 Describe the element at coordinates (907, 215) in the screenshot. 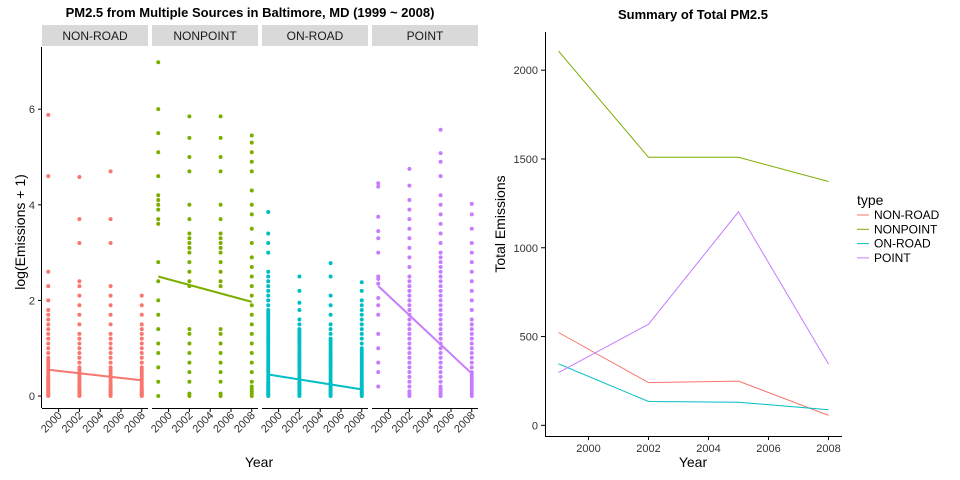

I see `legend-label-non-road: NON-ROAD` at that location.